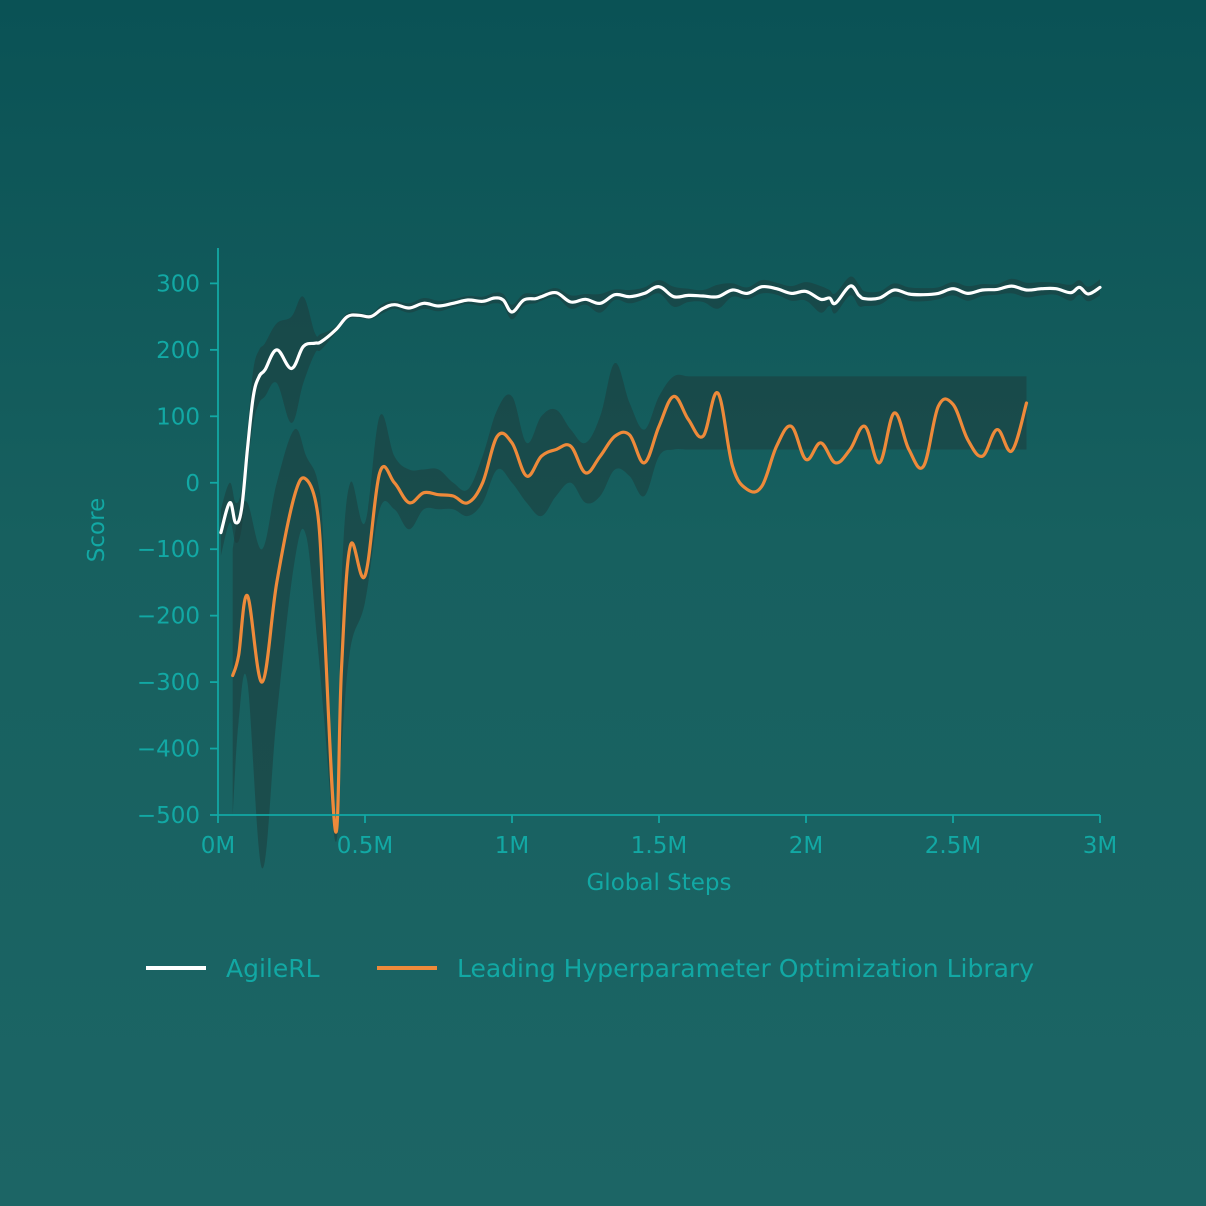 This screenshot has height=1206, width=1206. Describe the element at coordinates (168, 750) in the screenshot. I see `y-tick-label: −400` at that location.